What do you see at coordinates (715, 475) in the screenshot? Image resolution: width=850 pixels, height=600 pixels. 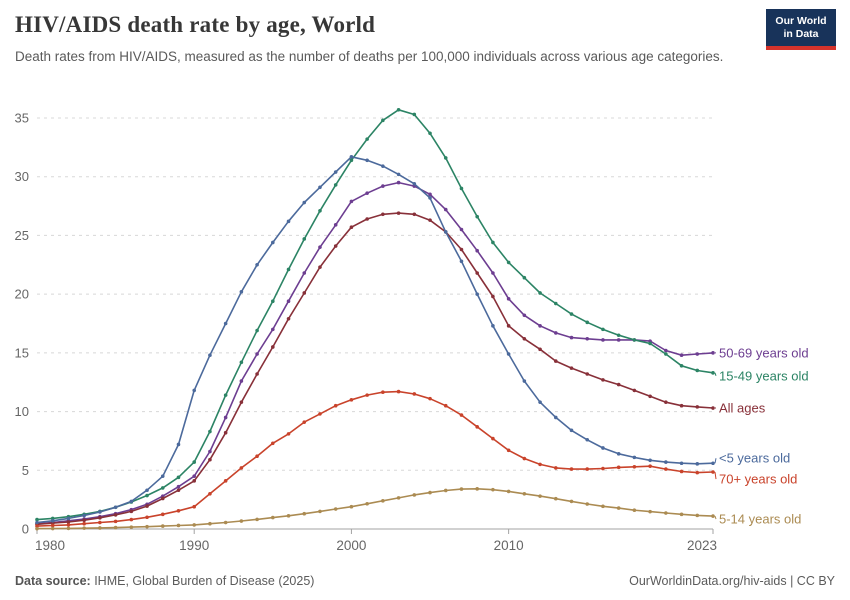 I see `series-label-connector-70-plus` at bounding box center [715, 475].